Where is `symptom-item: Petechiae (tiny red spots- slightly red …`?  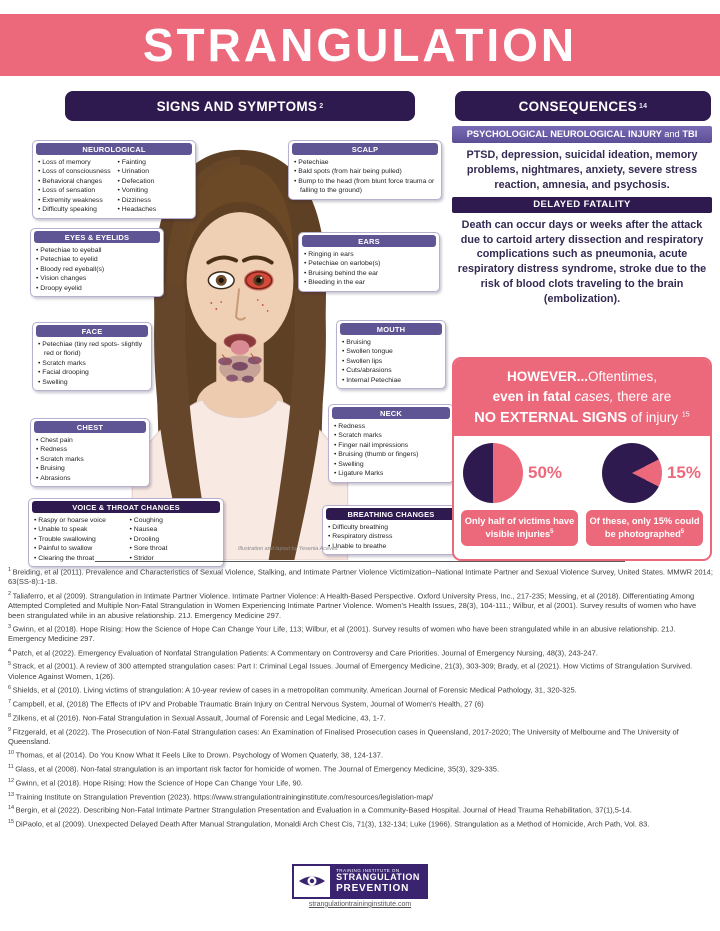 symptom-item: Petechiae (tiny red spots- slightly red … is located at coordinates (93, 349).